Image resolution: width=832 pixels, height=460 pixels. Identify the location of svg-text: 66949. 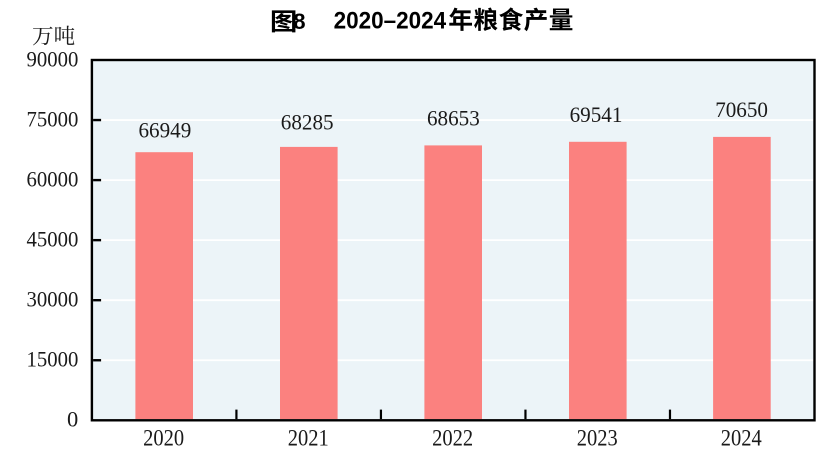
(165, 129).